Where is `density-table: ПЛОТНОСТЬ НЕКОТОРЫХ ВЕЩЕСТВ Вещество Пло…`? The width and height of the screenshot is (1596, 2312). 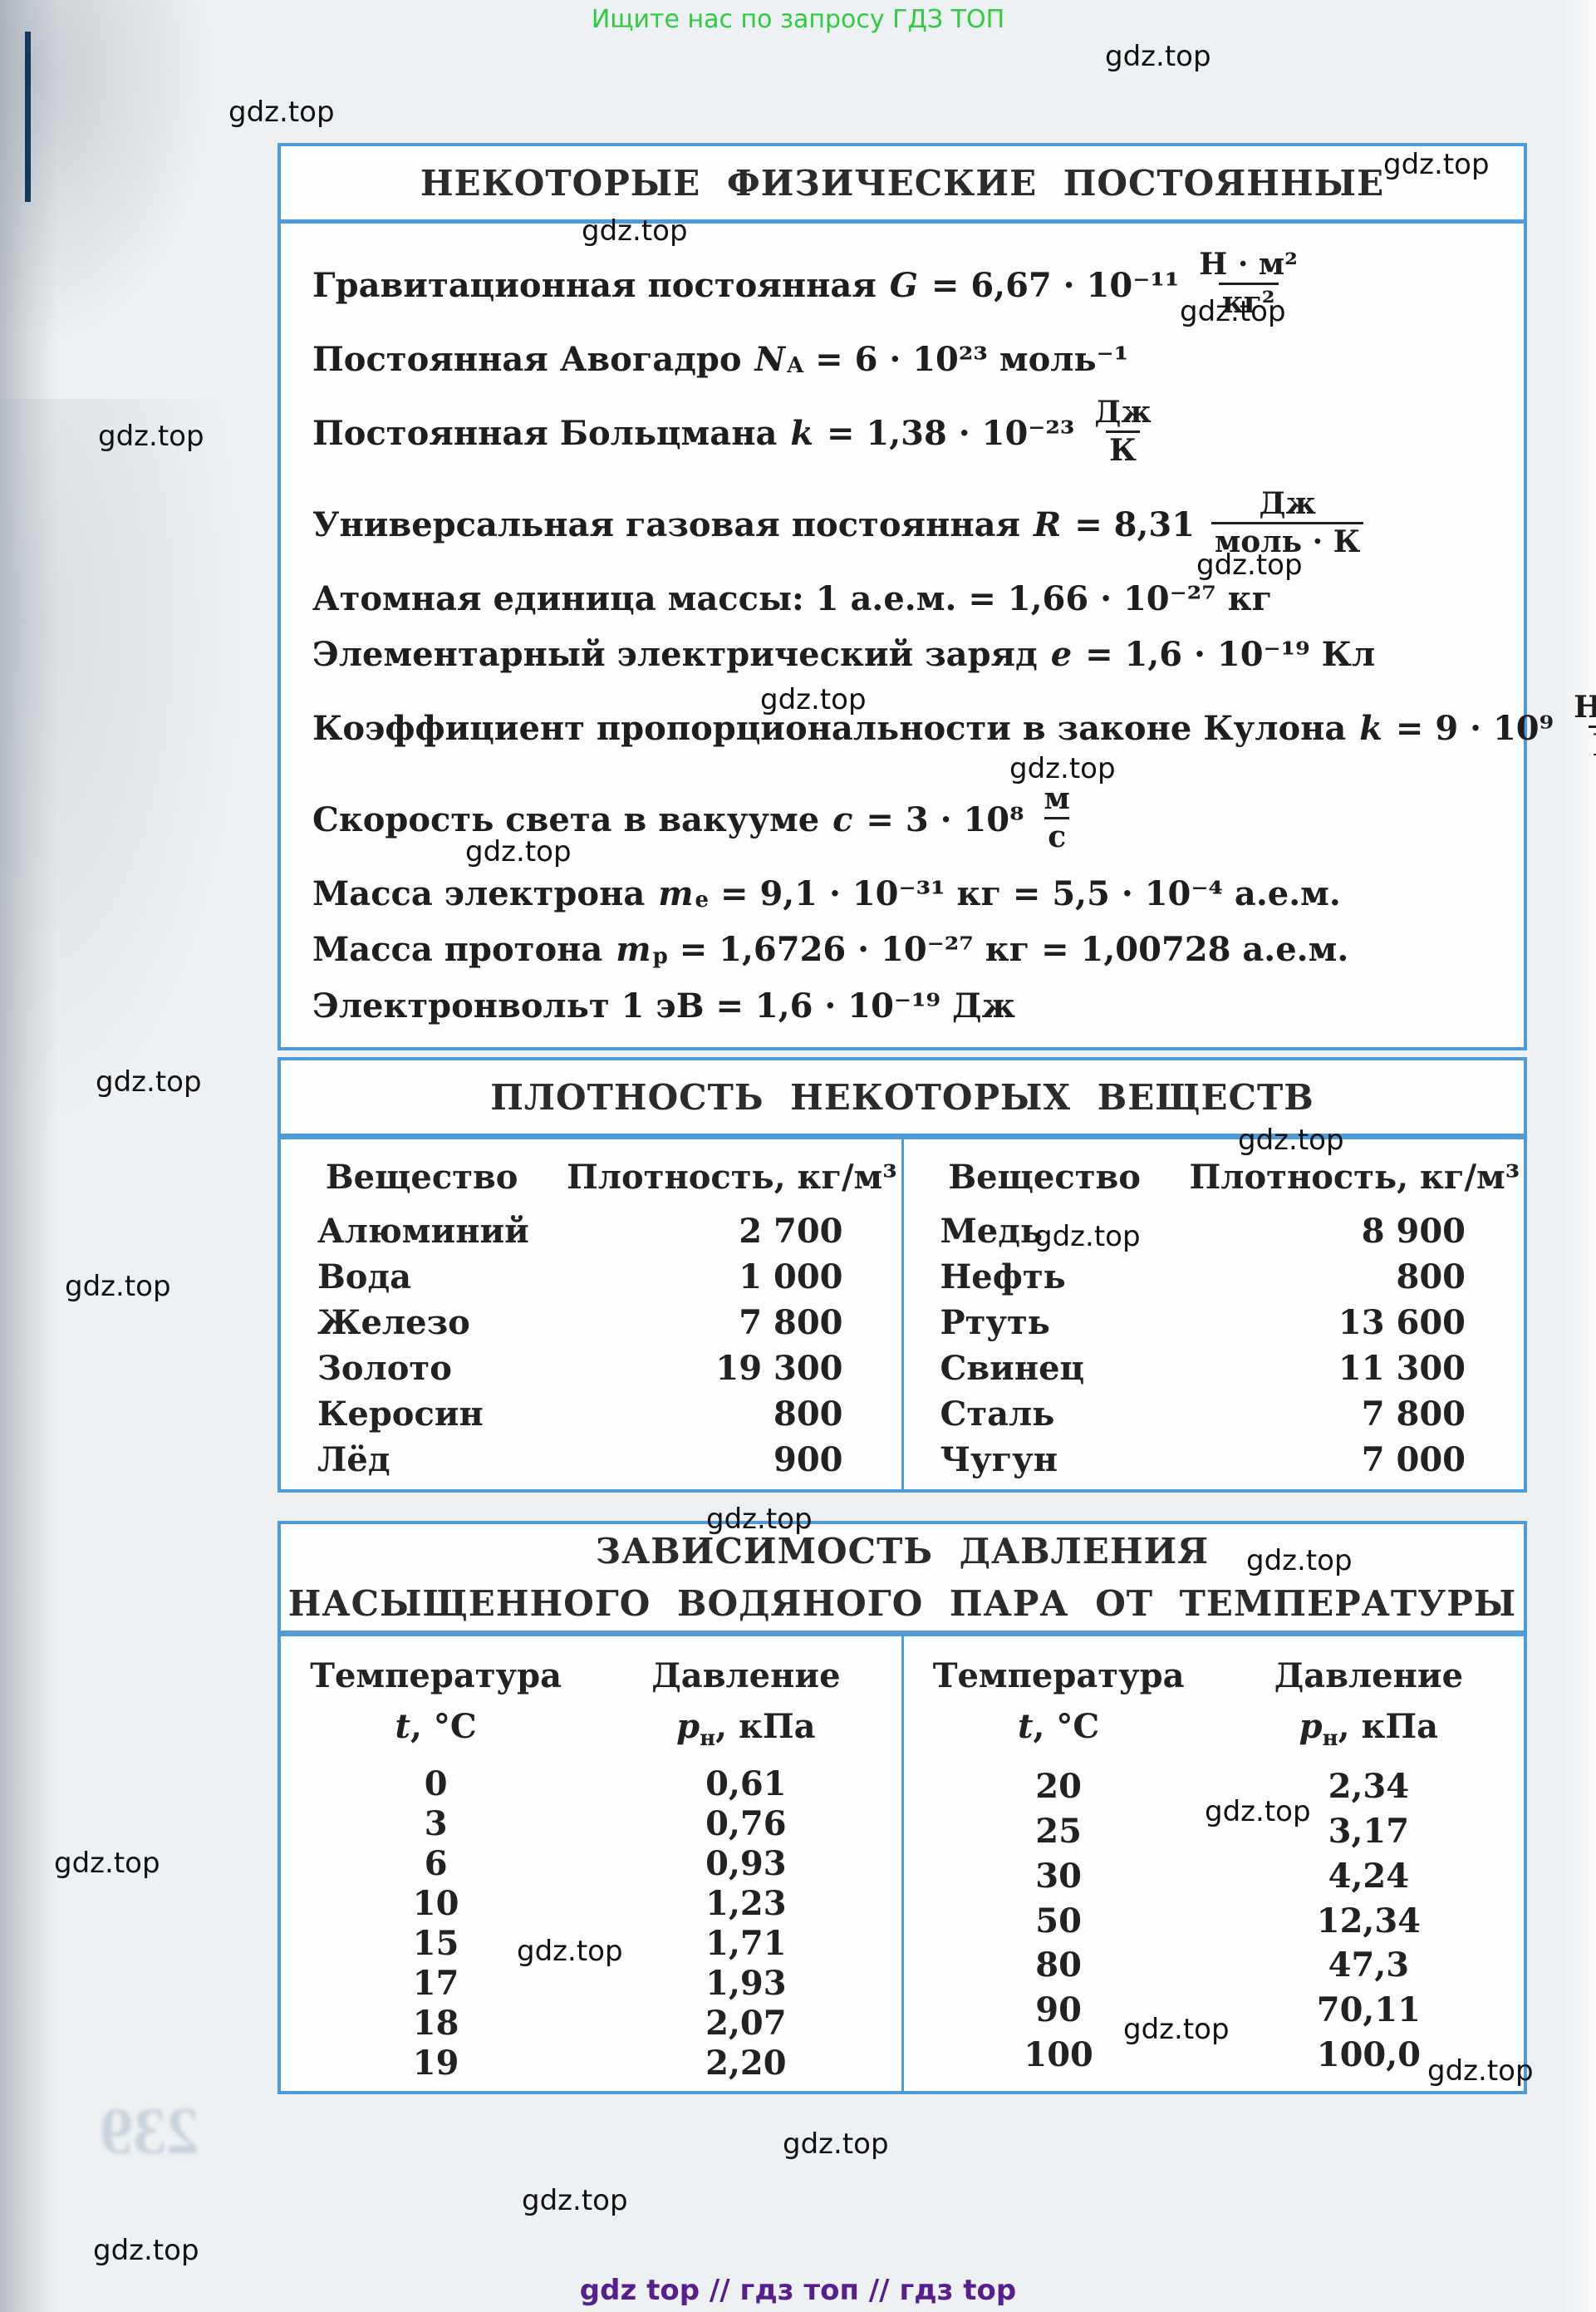
density-table: ПЛОТНОСТЬ НЕКОТОРЫХ ВЕЩЕСТВ Вещество Пло… is located at coordinates (902, 1275).